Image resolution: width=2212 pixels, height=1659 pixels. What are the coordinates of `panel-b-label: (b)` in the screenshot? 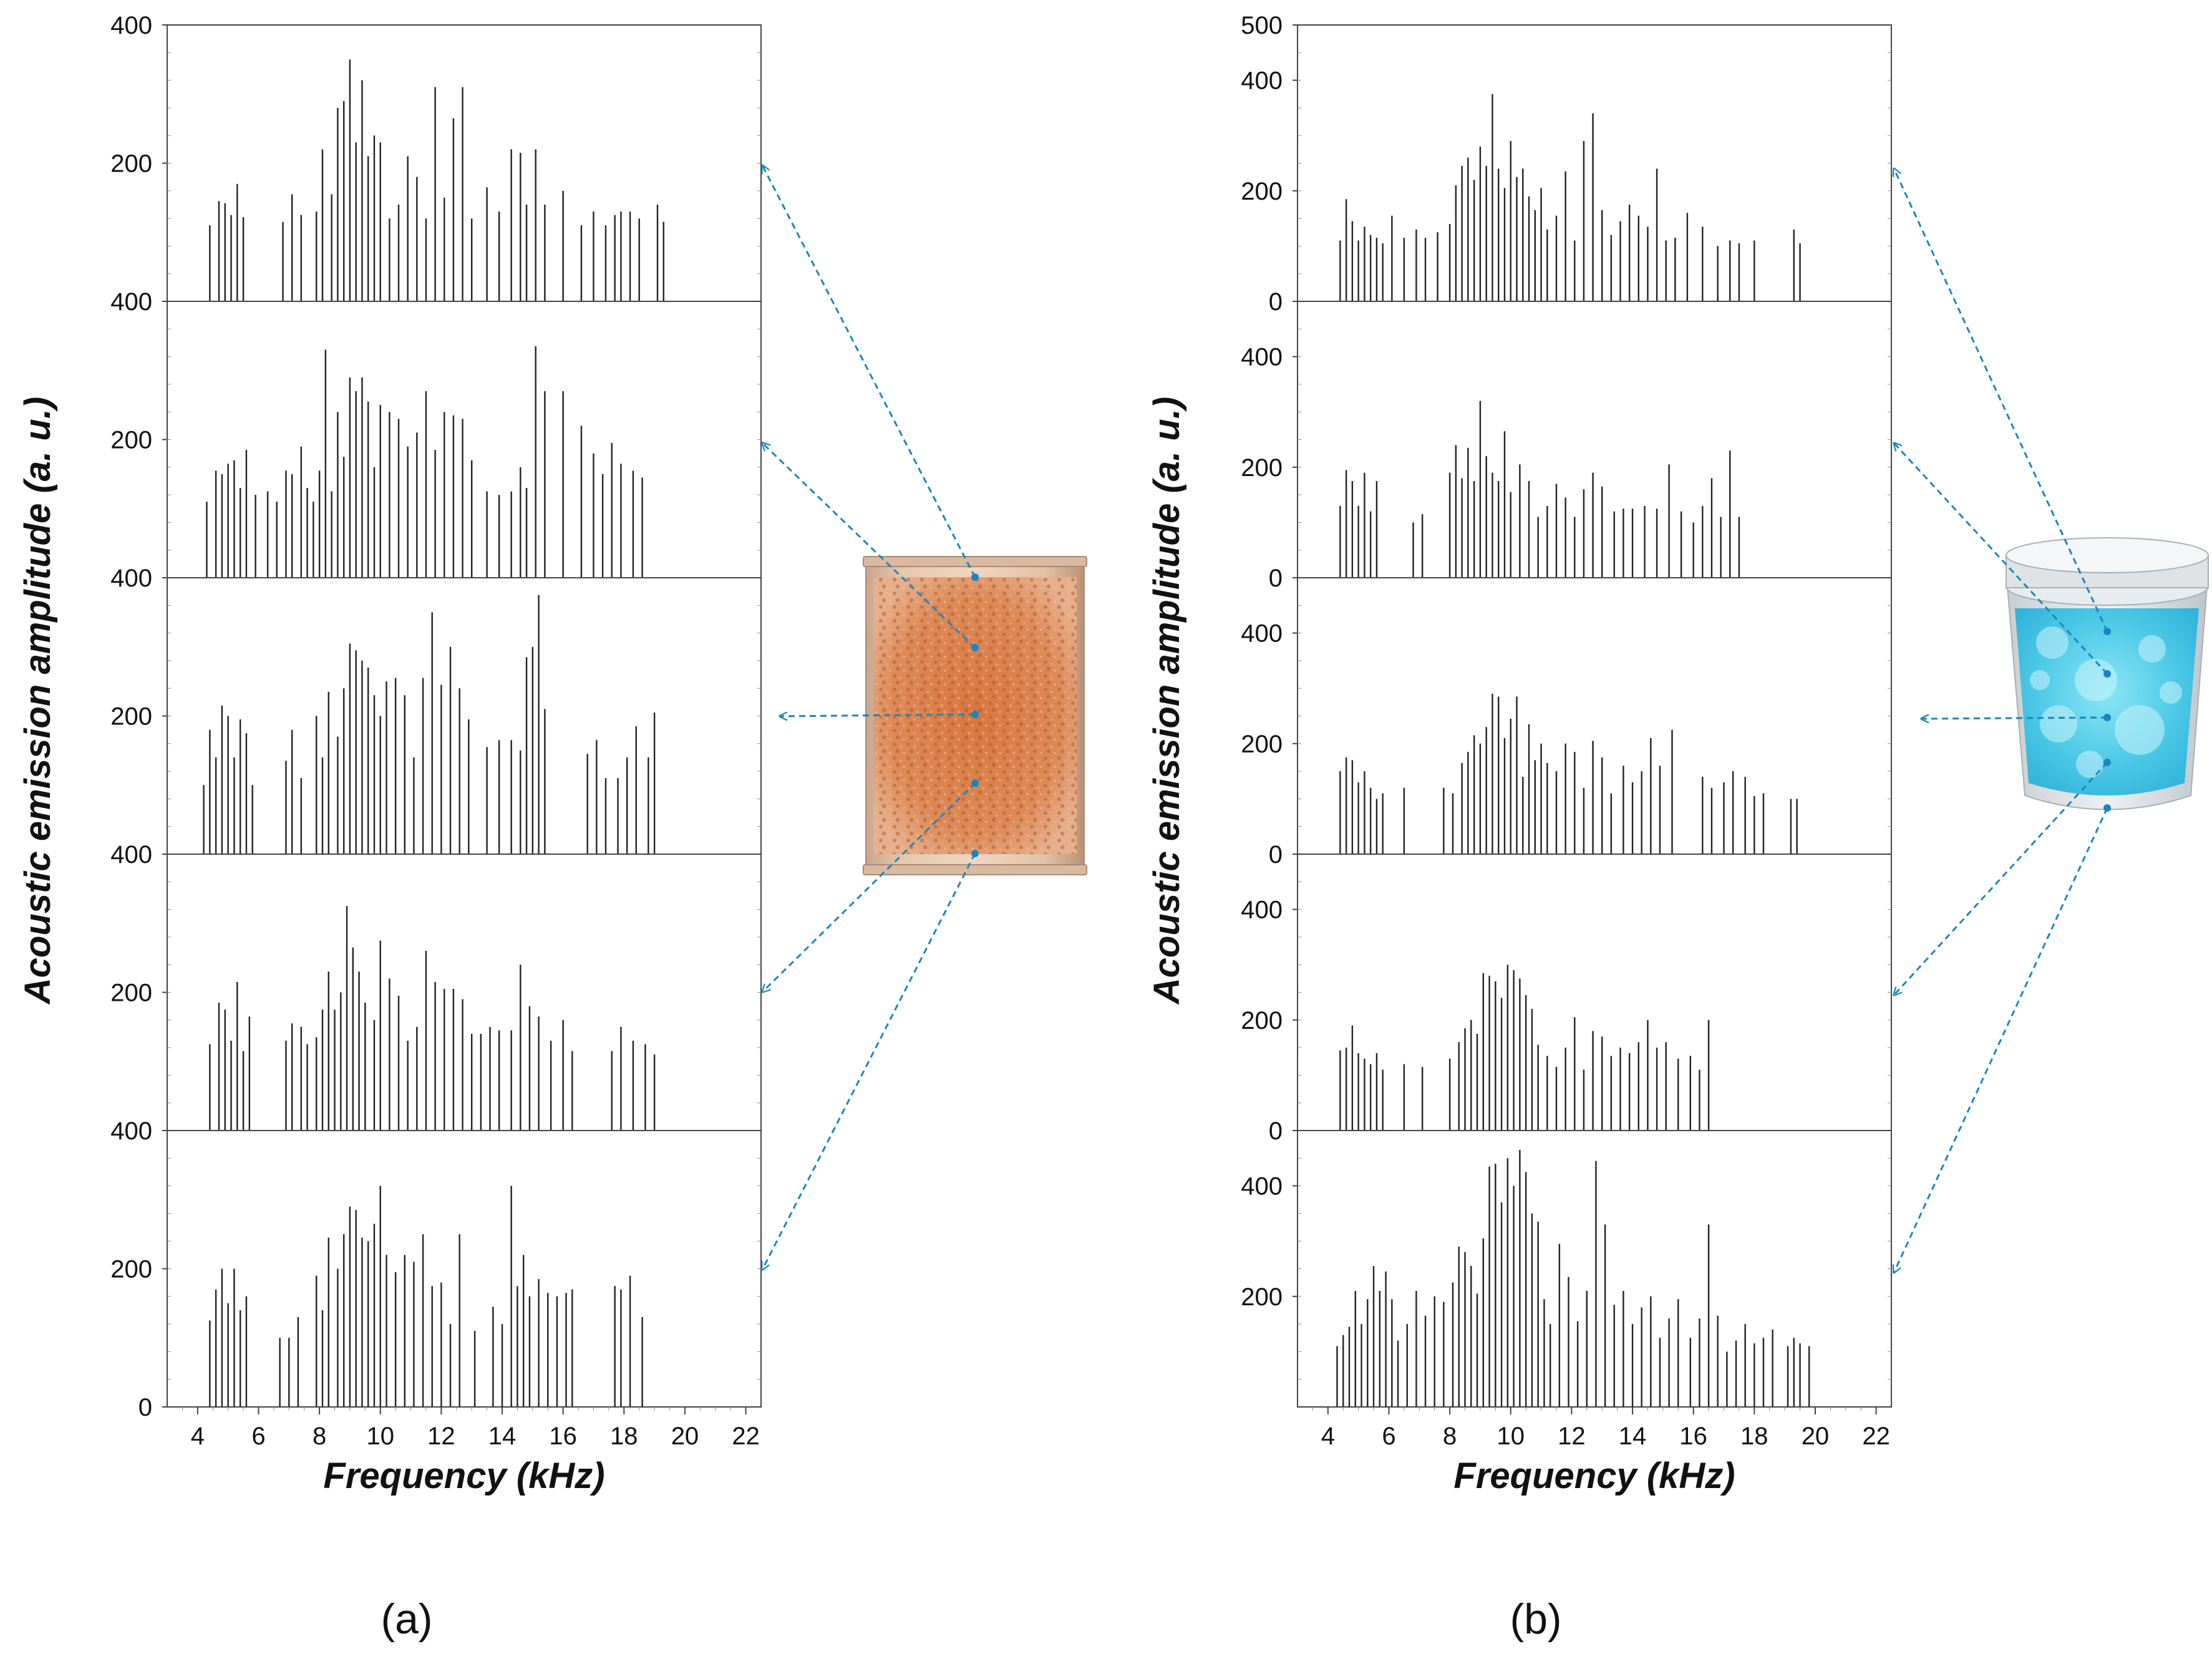 It's located at (1535, 1619).